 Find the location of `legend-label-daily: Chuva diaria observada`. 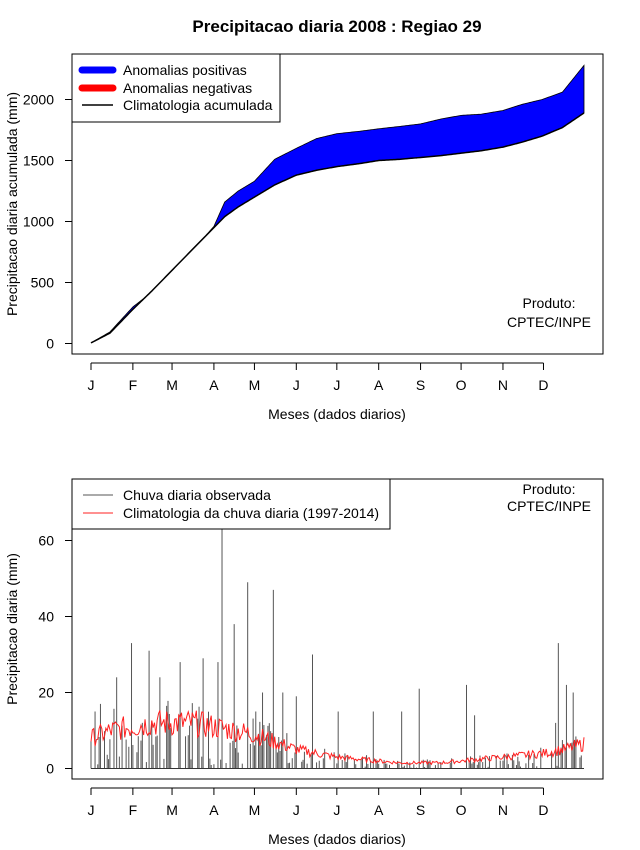

legend-label-daily: Chuva diaria observada is located at coordinates (197, 495).